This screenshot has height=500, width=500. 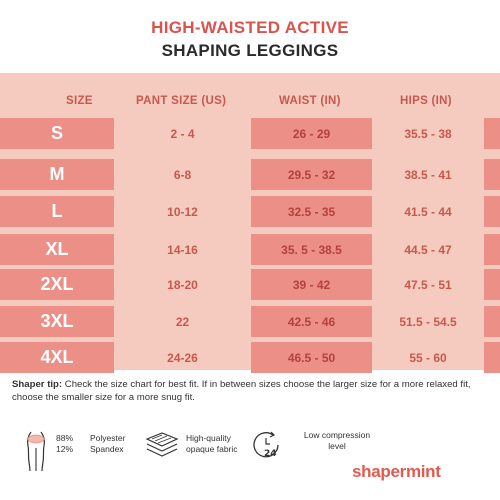 I want to click on material-names: Polyester Spandex, so click(x=107, y=444).